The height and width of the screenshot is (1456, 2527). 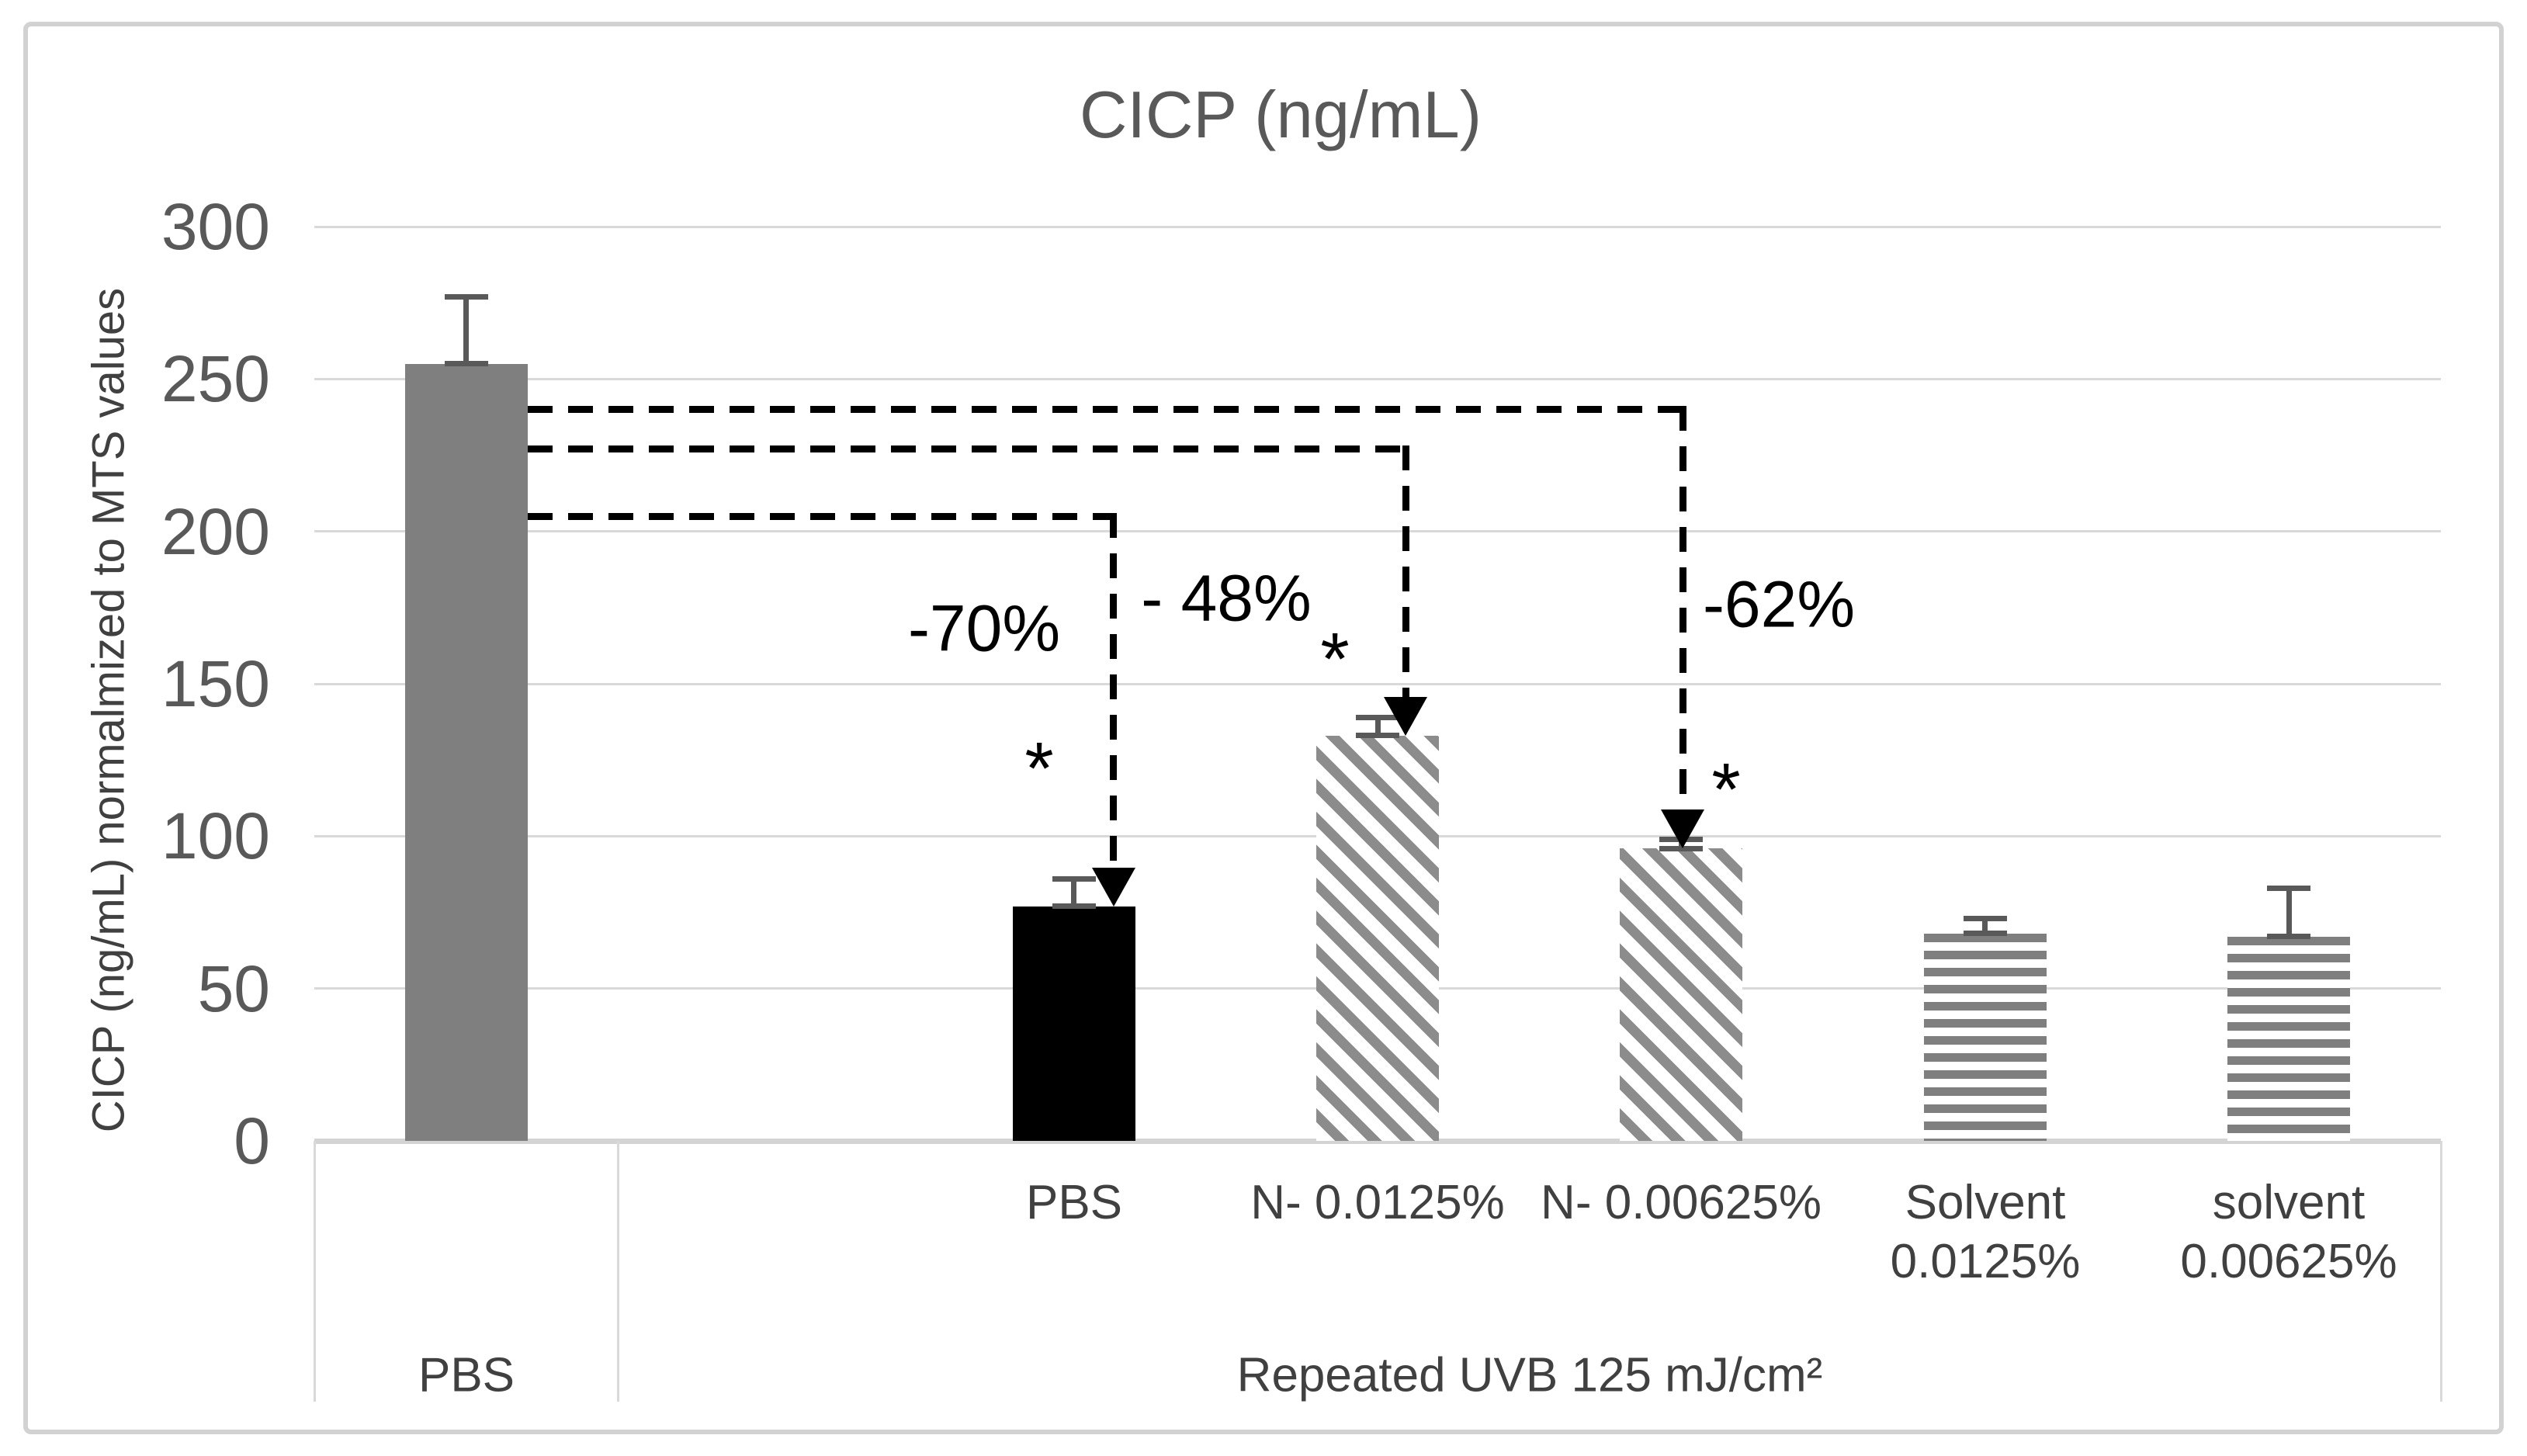 What do you see at coordinates (233, 989) in the screenshot?
I see `y-tick-label-50: 50` at bounding box center [233, 989].